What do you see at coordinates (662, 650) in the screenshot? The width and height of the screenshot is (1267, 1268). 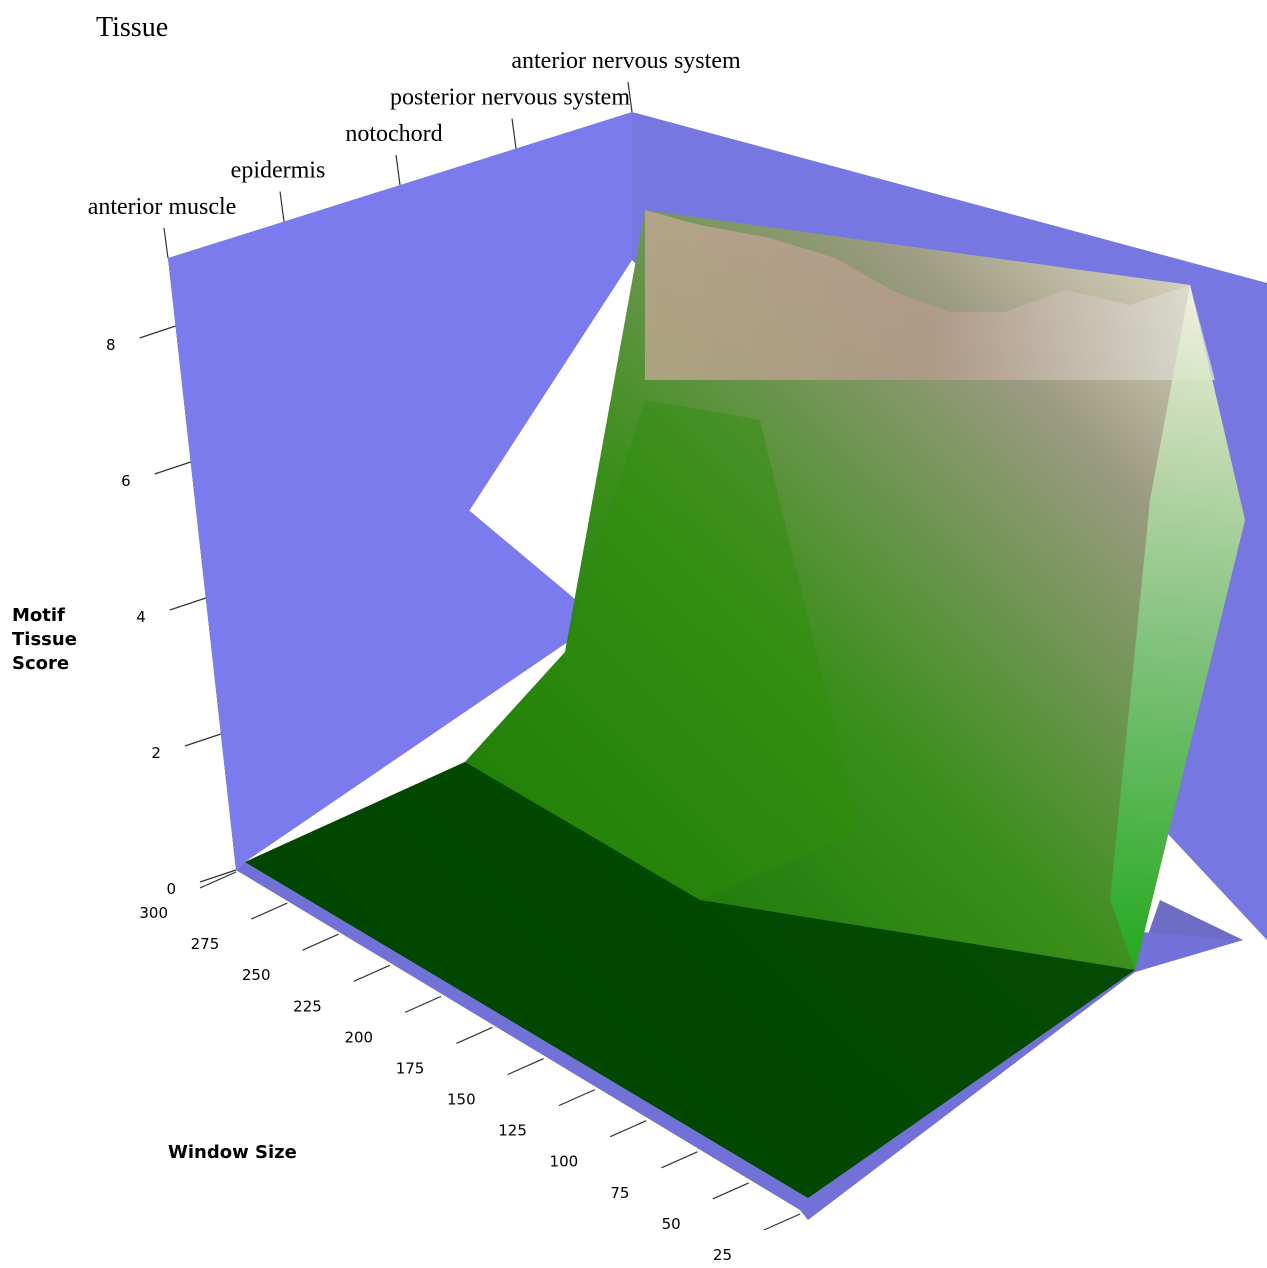 I see `surface-green-valley` at bounding box center [662, 650].